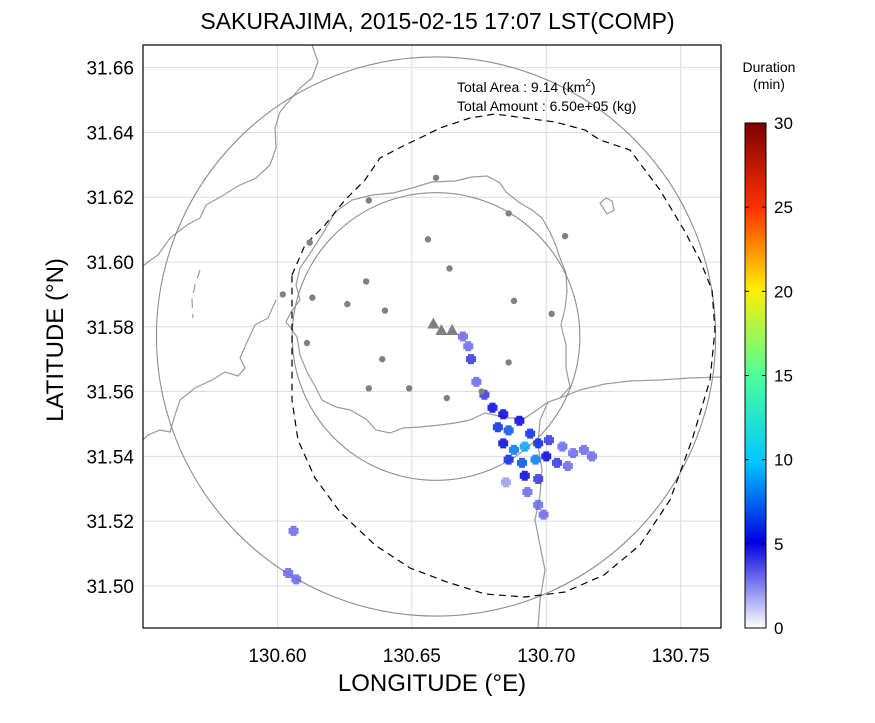  What do you see at coordinates (769, 84) in the screenshot?
I see `colorbar-title-line2: (min)` at bounding box center [769, 84].